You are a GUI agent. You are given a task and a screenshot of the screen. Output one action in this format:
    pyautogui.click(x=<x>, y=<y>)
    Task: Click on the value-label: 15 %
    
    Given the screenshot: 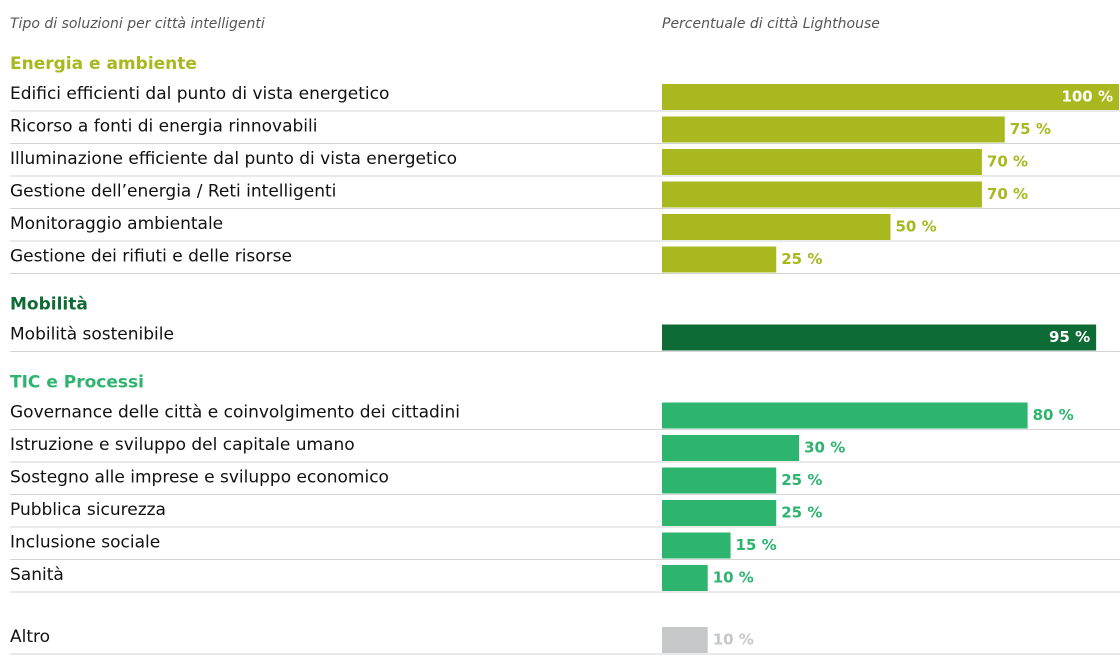 What is the action you would take?
    pyautogui.click(x=756, y=545)
    